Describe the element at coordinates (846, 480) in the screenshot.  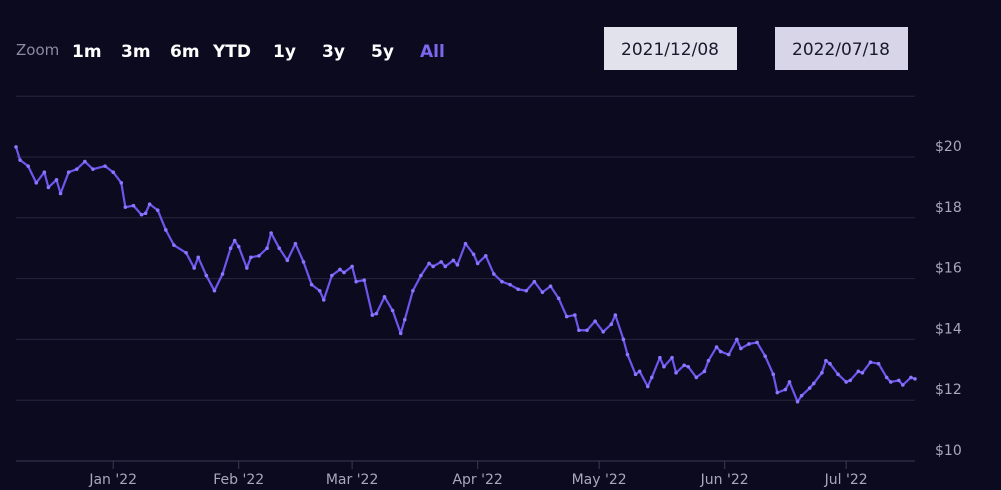
I see `x-tick-label: Jul '22` at that location.